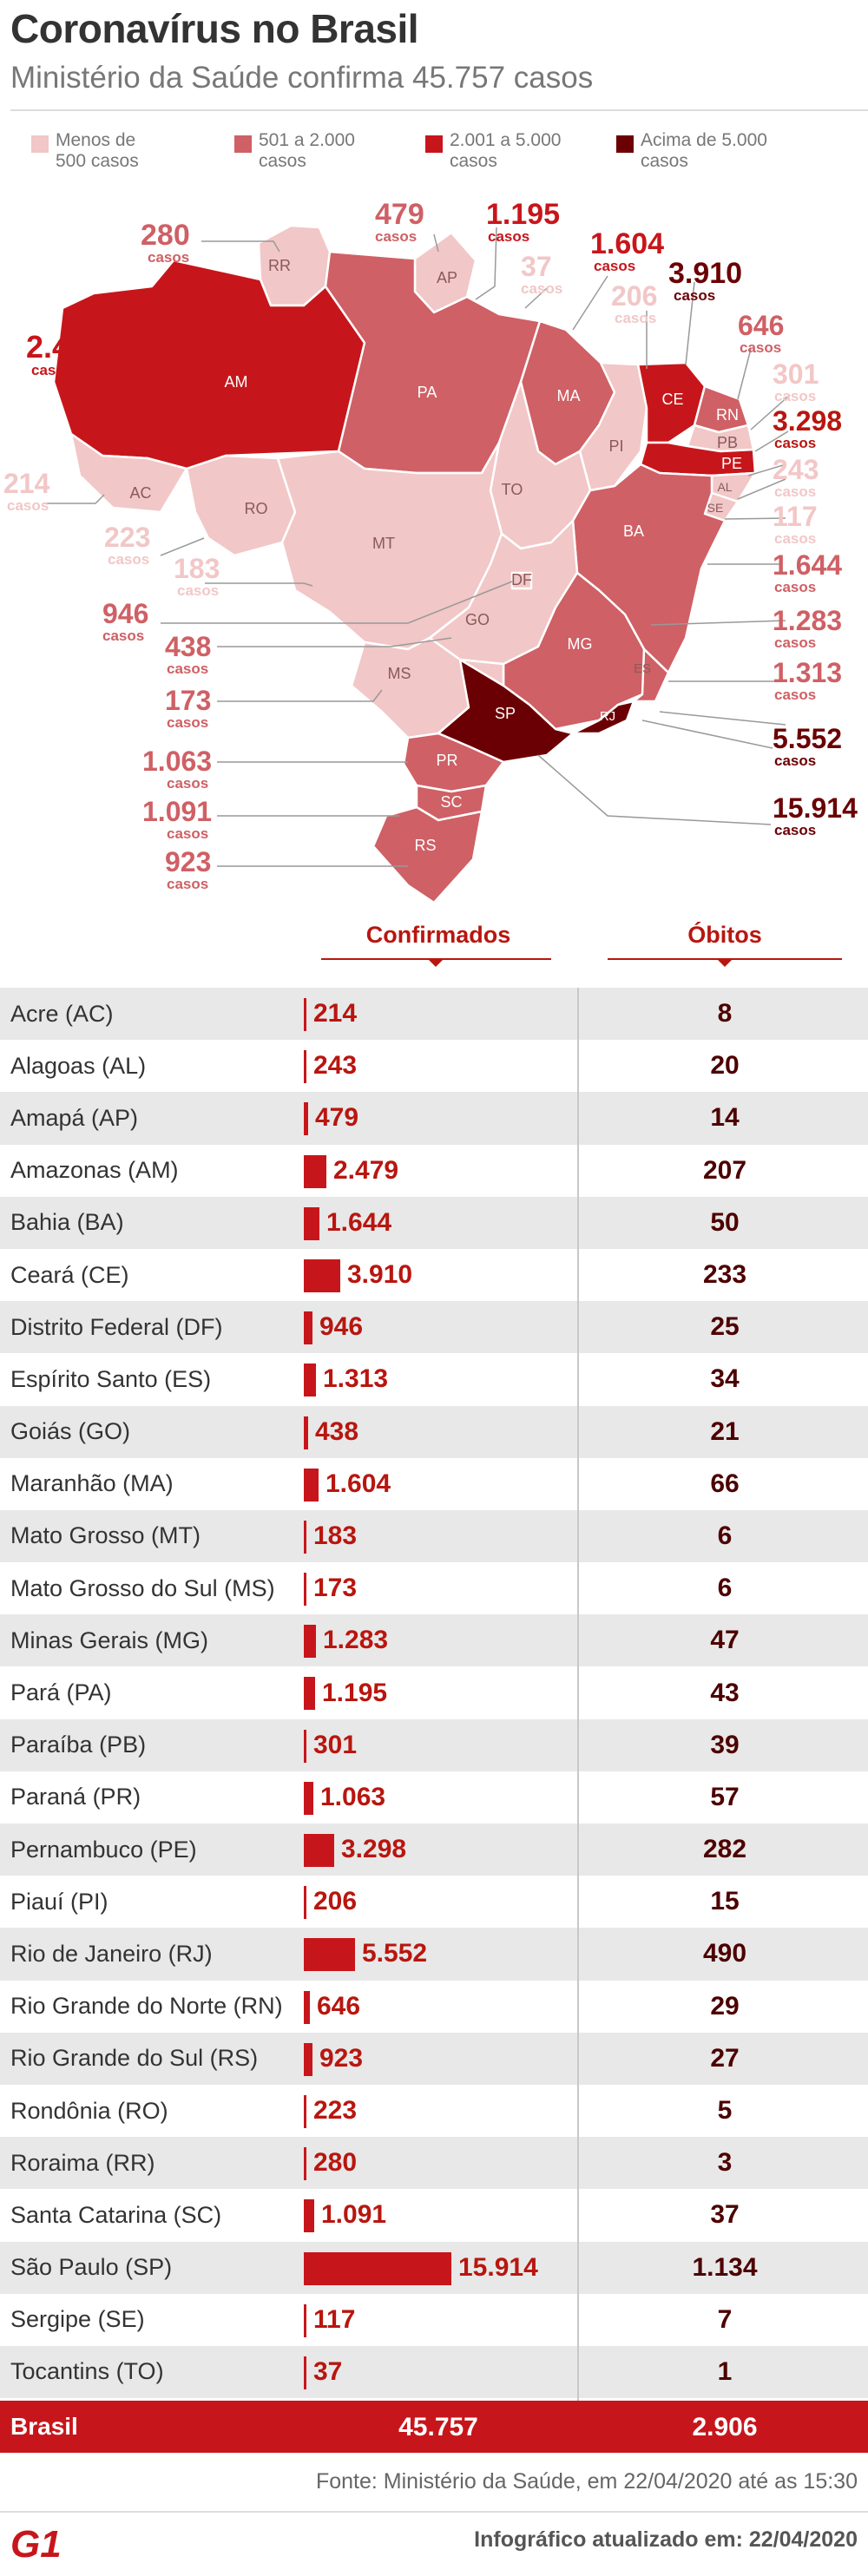  What do you see at coordinates (506, 711) in the screenshot?
I see `state-sp` at bounding box center [506, 711].